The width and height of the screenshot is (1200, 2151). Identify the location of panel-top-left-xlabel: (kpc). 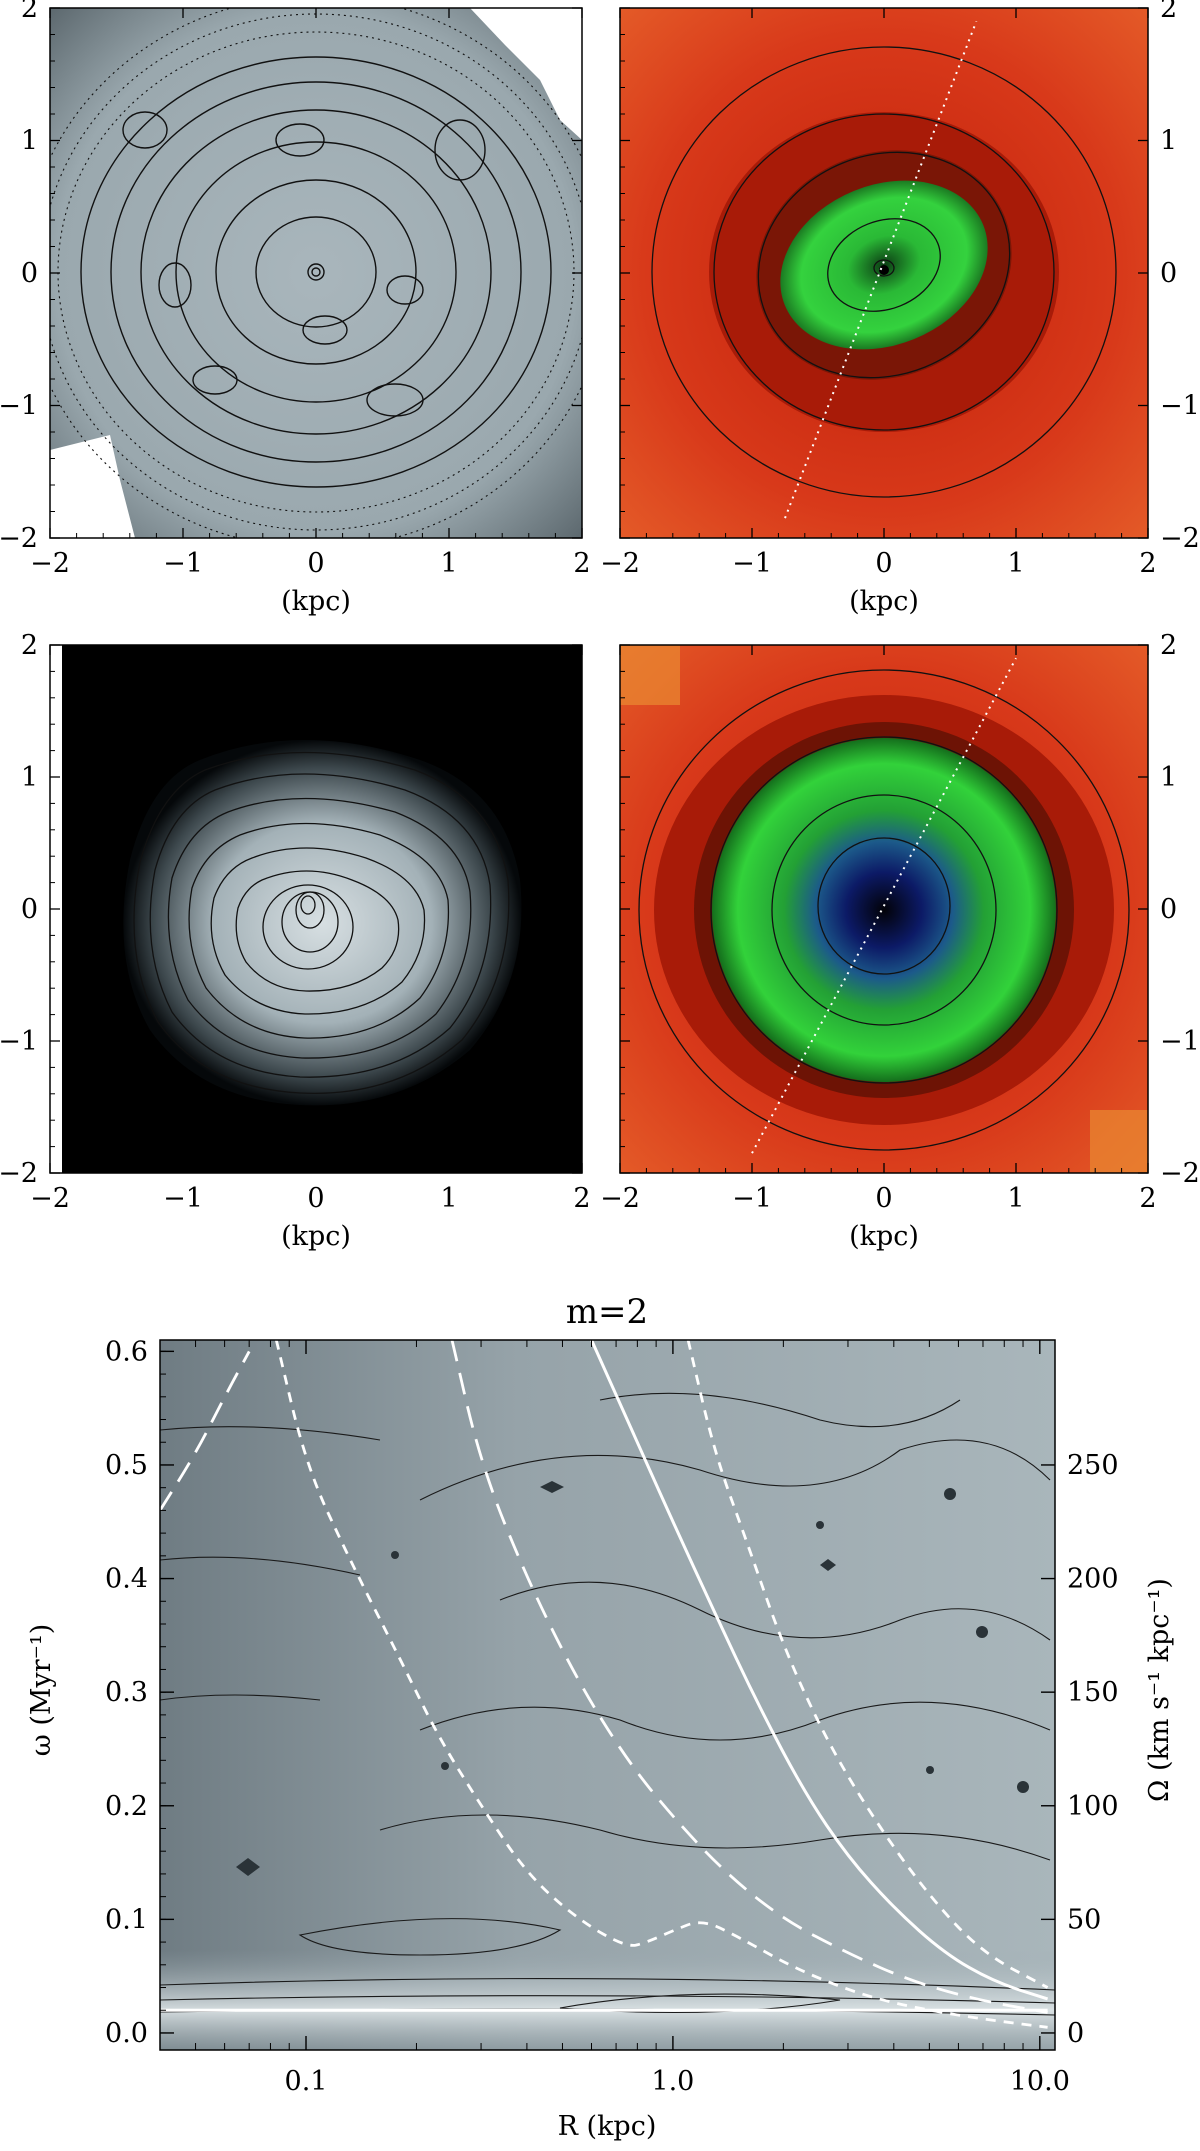
(316, 601).